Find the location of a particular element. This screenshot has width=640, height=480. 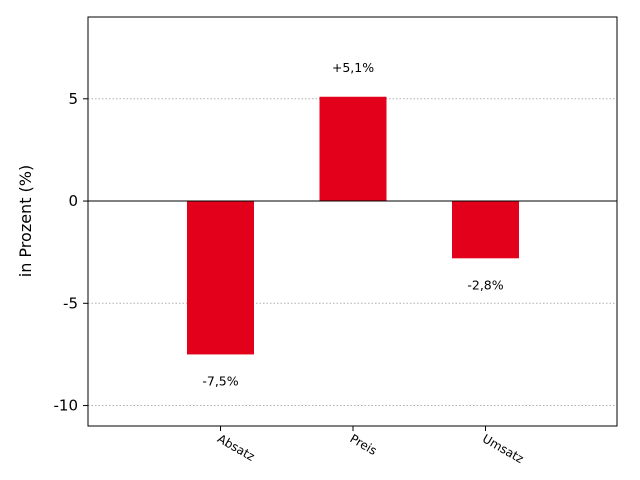

bar-preis is located at coordinates (353, 149).